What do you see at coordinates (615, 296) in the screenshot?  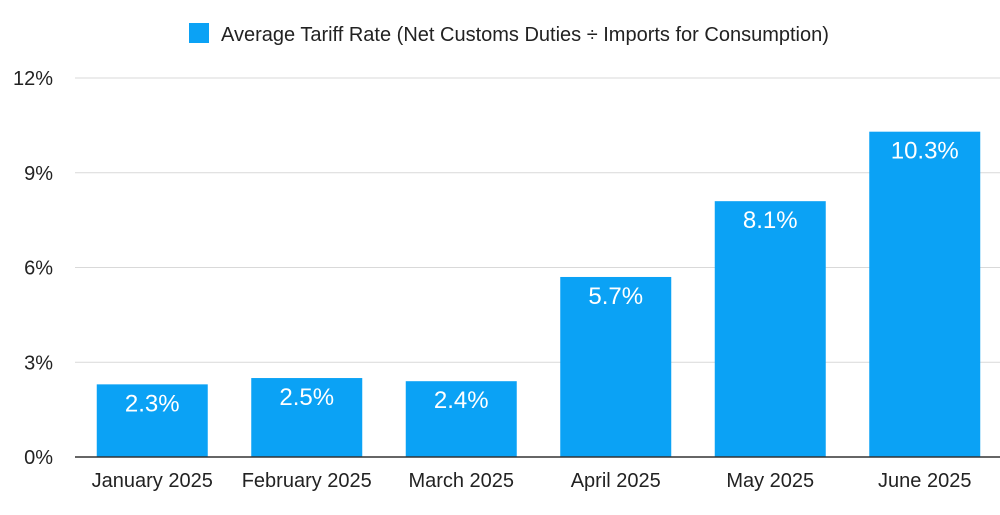 I see `data-label: 5.7%` at bounding box center [615, 296].